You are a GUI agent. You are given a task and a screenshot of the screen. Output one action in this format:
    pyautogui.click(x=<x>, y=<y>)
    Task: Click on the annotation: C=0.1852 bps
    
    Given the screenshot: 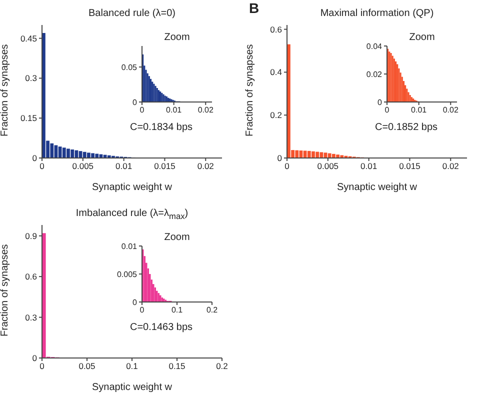 What is the action you would take?
    pyautogui.click(x=406, y=127)
    